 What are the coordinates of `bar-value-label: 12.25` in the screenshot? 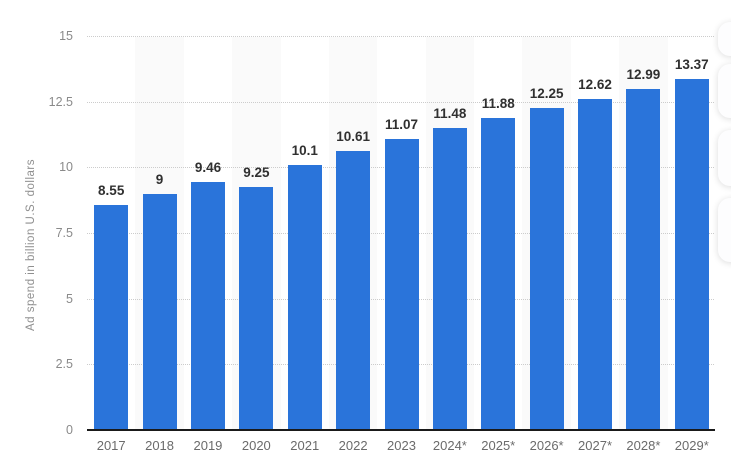 It's located at (546, 94).